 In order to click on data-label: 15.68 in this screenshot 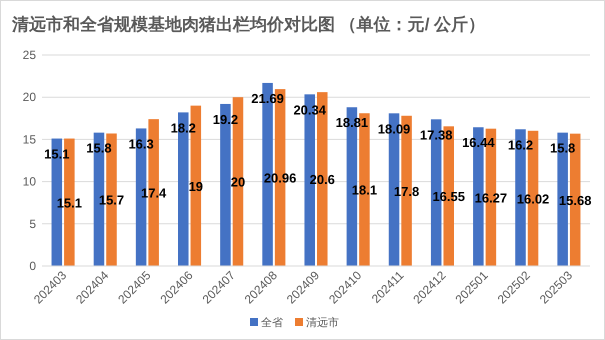, I will do `click(575, 200)`.